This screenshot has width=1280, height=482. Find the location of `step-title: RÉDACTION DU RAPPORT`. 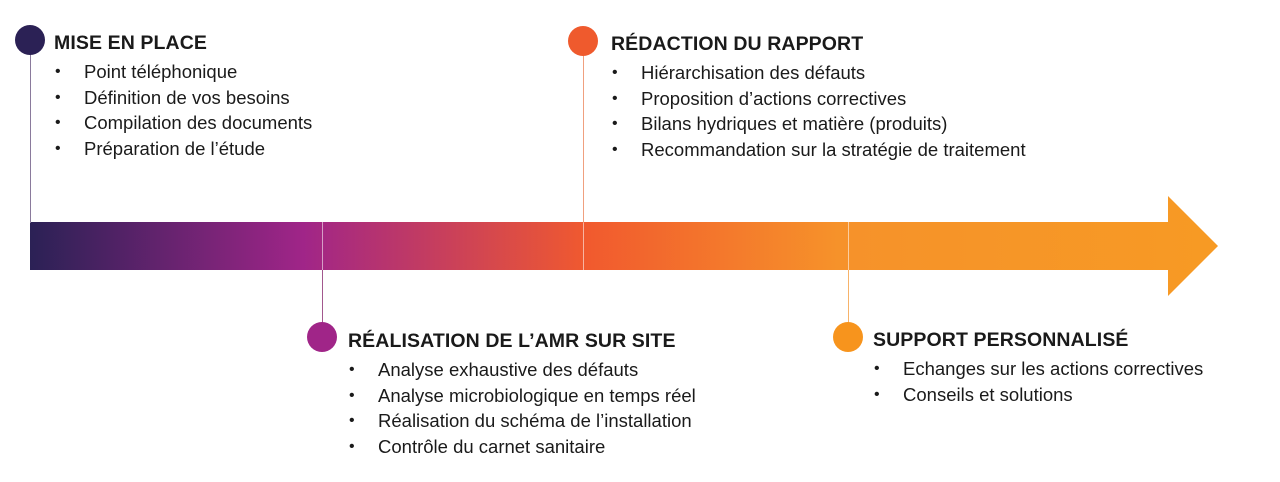

step-title: RÉDACTION DU RAPPORT is located at coordinates (737, 44).